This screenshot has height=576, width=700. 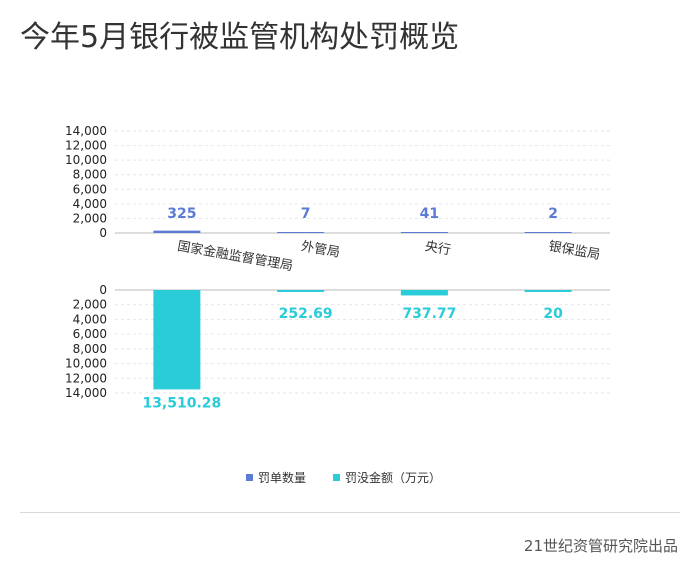 I want to click on bottom-y-tick-label: 8,000, so click(x=90, y=349).